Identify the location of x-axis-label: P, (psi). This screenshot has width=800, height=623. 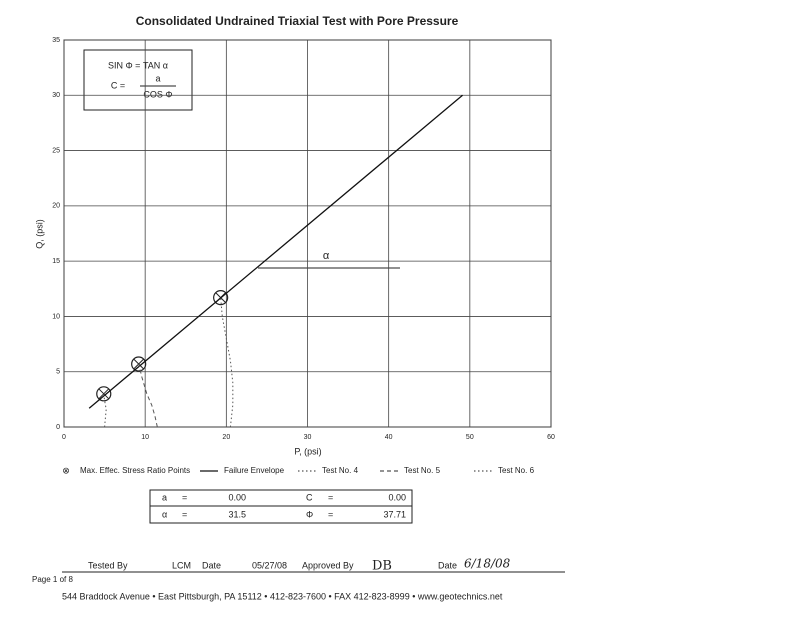
(307, 451).